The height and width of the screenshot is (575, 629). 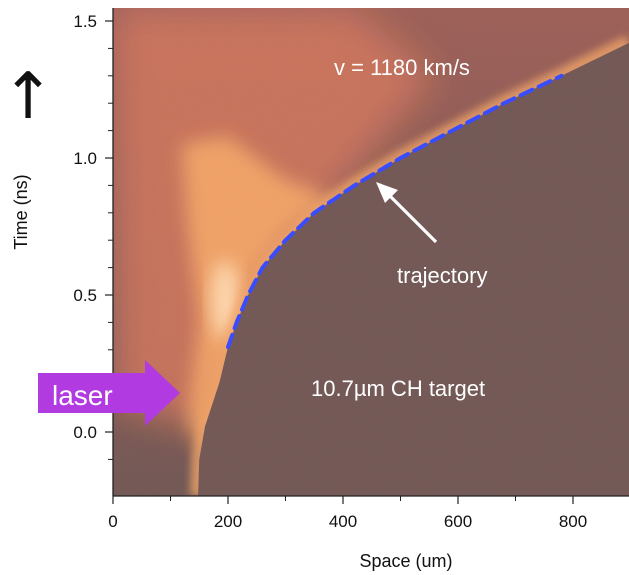 I want to click on target-label: 10.7µm CH target, so click(x=398, y=388).